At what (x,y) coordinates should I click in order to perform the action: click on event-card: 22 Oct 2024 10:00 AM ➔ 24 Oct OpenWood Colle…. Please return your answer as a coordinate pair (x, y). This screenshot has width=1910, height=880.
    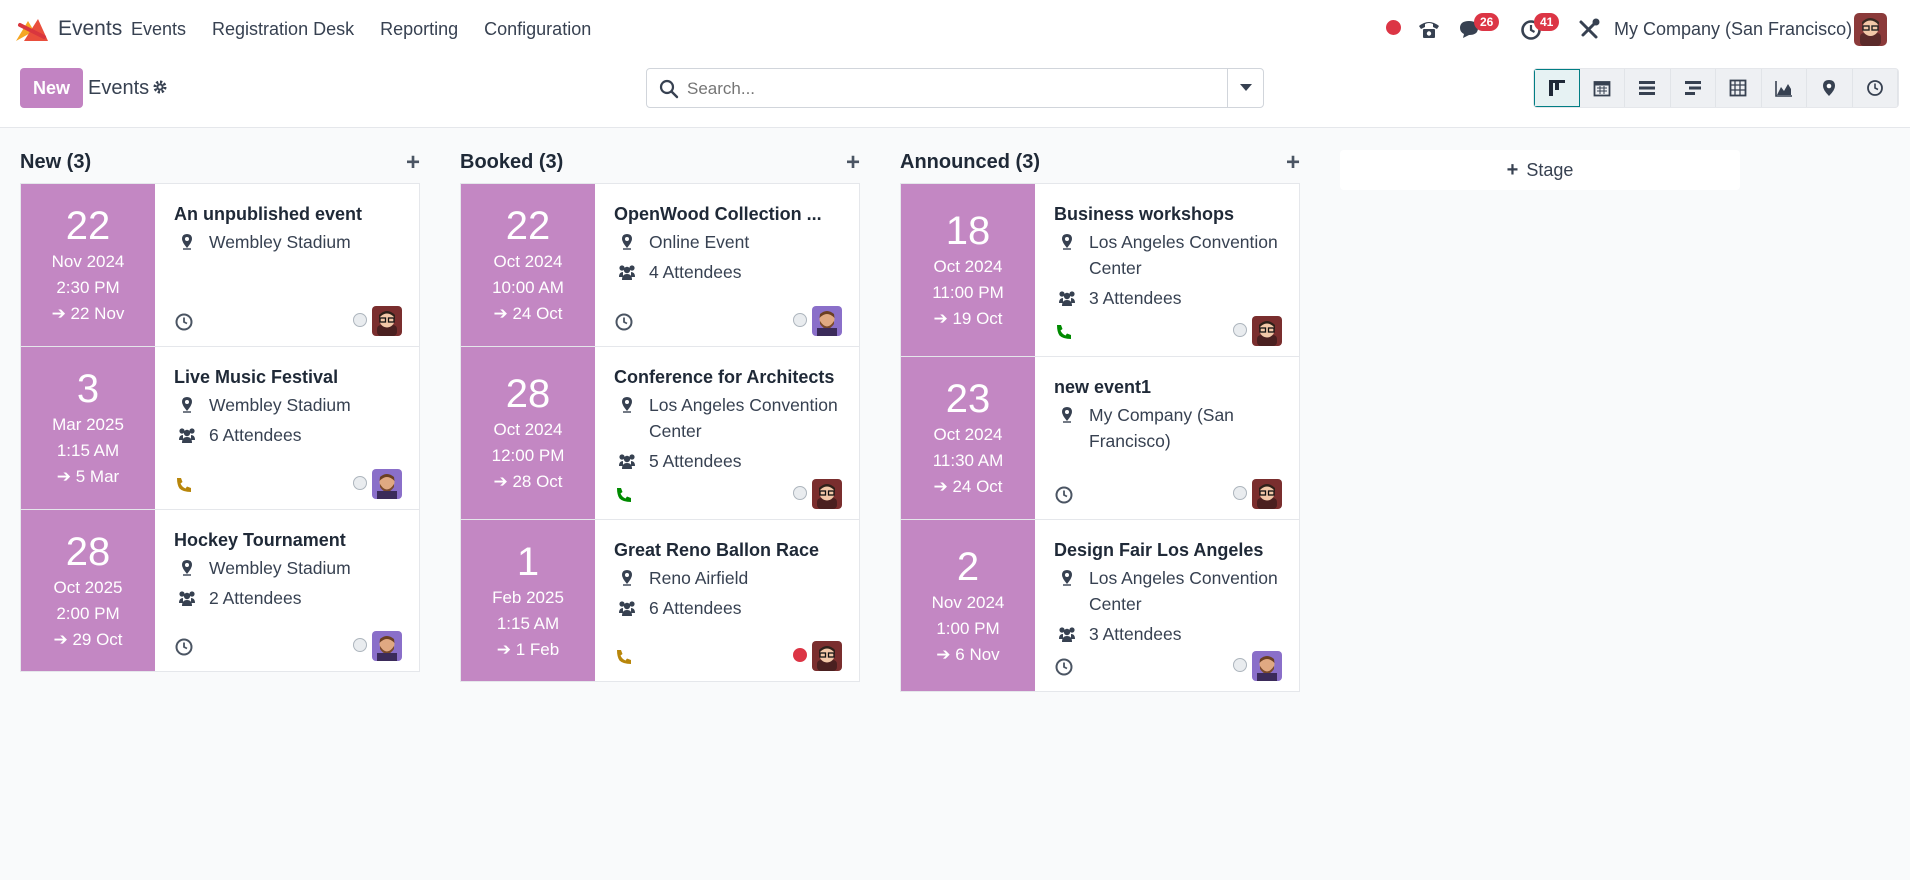
    Looking at the image, I should click on (660, 264).